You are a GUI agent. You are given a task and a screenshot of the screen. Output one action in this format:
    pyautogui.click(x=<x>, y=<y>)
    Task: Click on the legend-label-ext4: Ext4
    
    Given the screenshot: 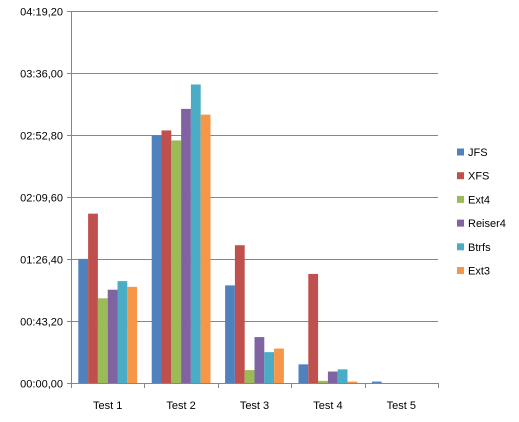 What is the action you would take?
    pyautogui.click(x=479, y=200)
    